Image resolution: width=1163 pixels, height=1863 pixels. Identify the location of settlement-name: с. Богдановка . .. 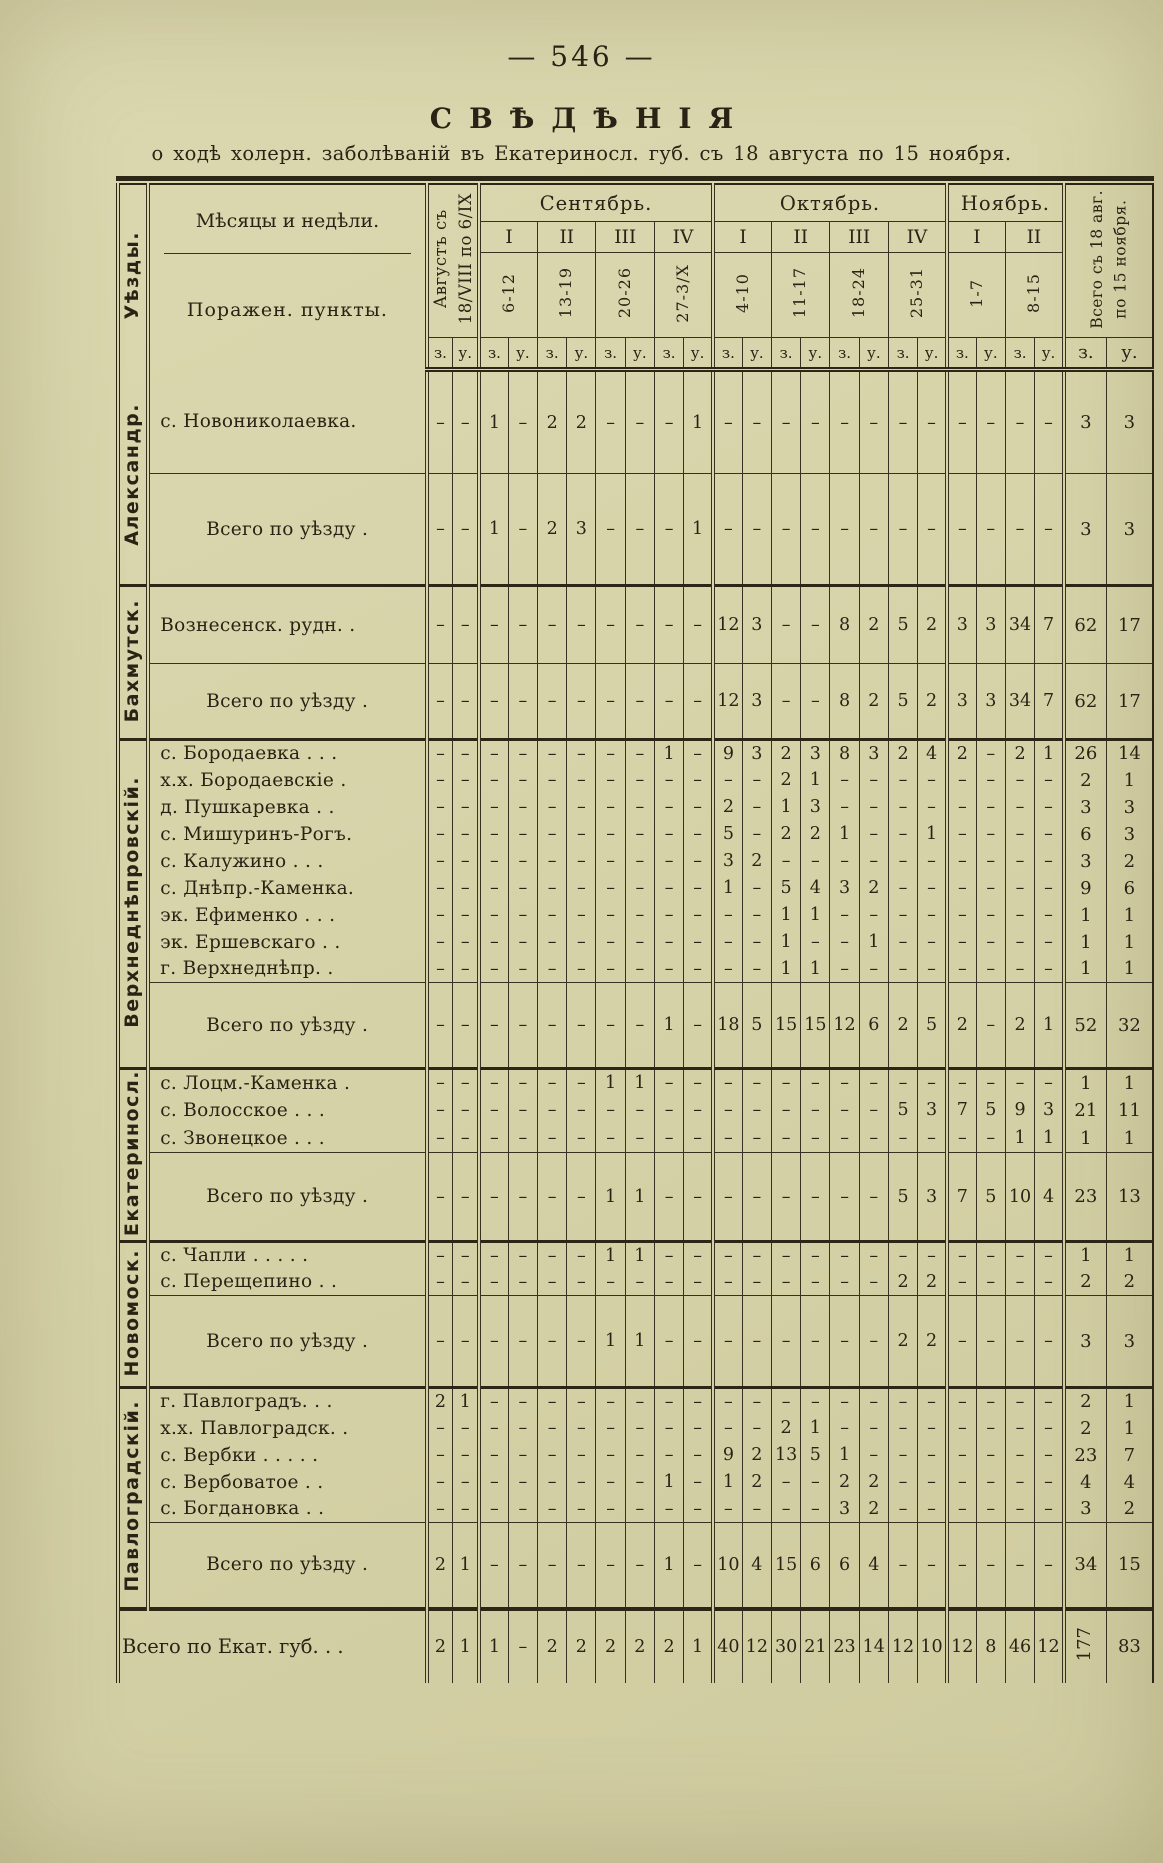
(286, 1509).